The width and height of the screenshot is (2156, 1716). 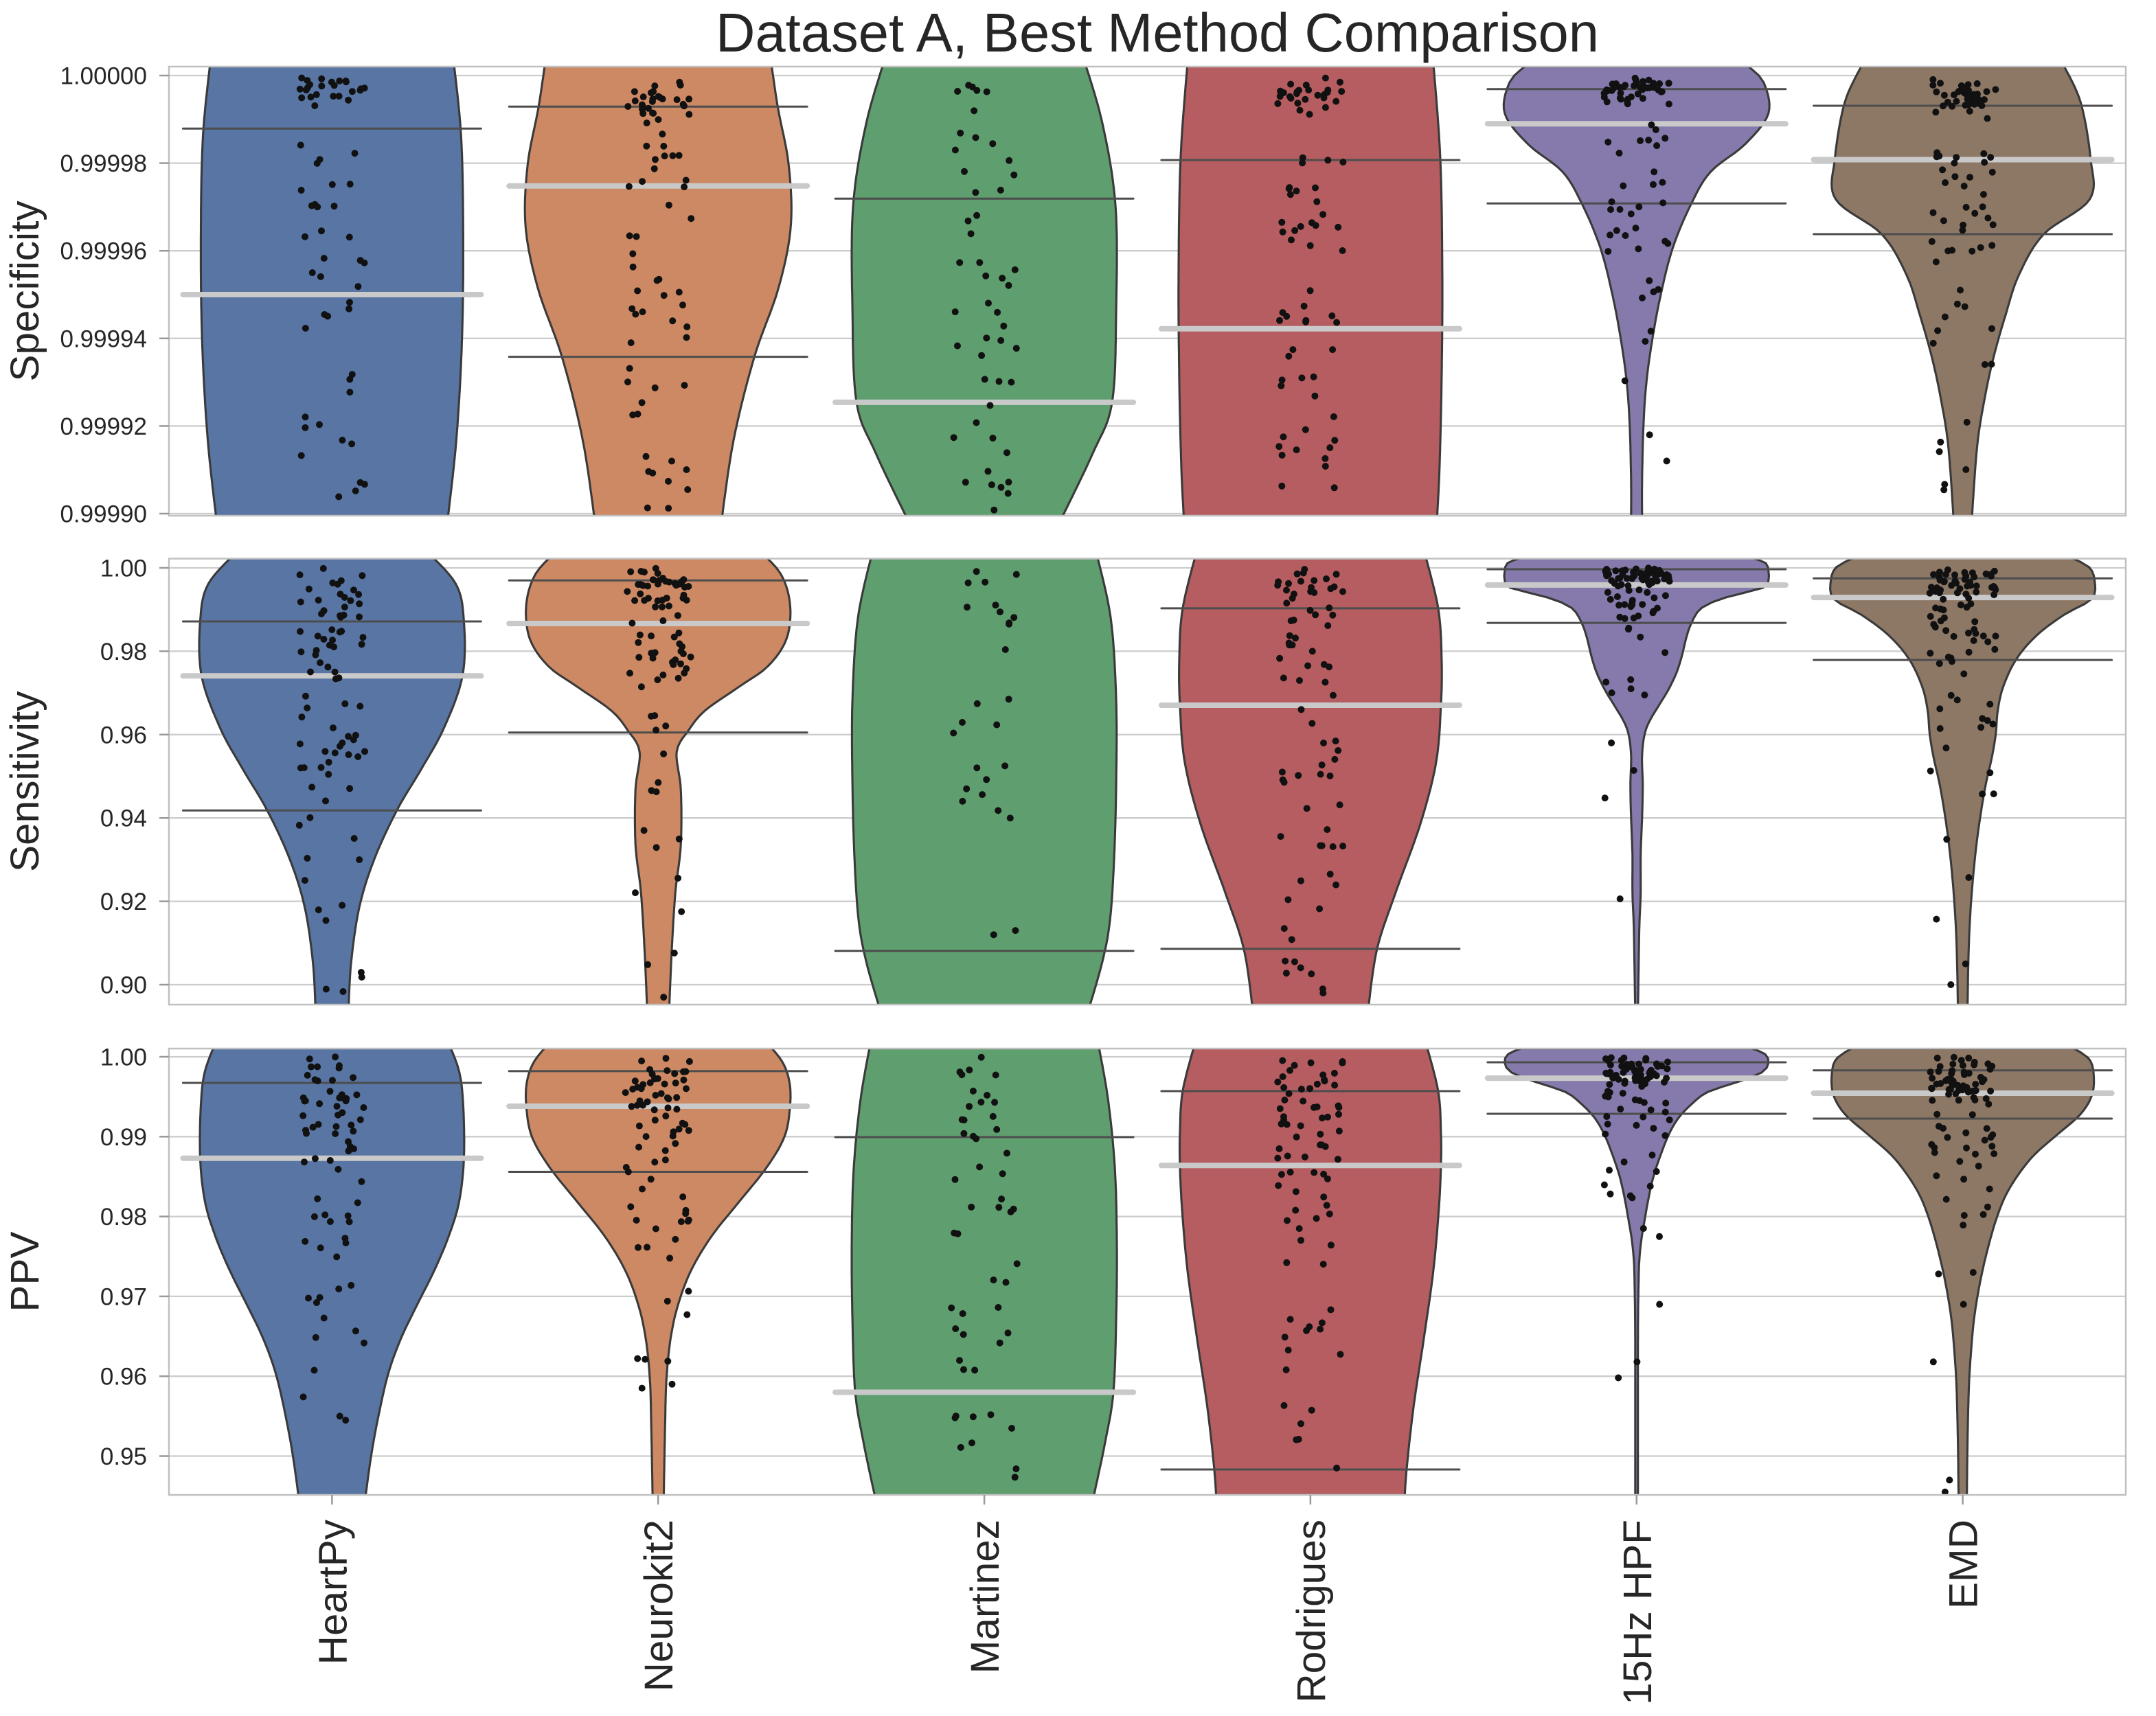 What do you see at coordinates (103, 252) in the screenshot?
I see `svg-text: 0.99996` at bounding box center [103, 252].